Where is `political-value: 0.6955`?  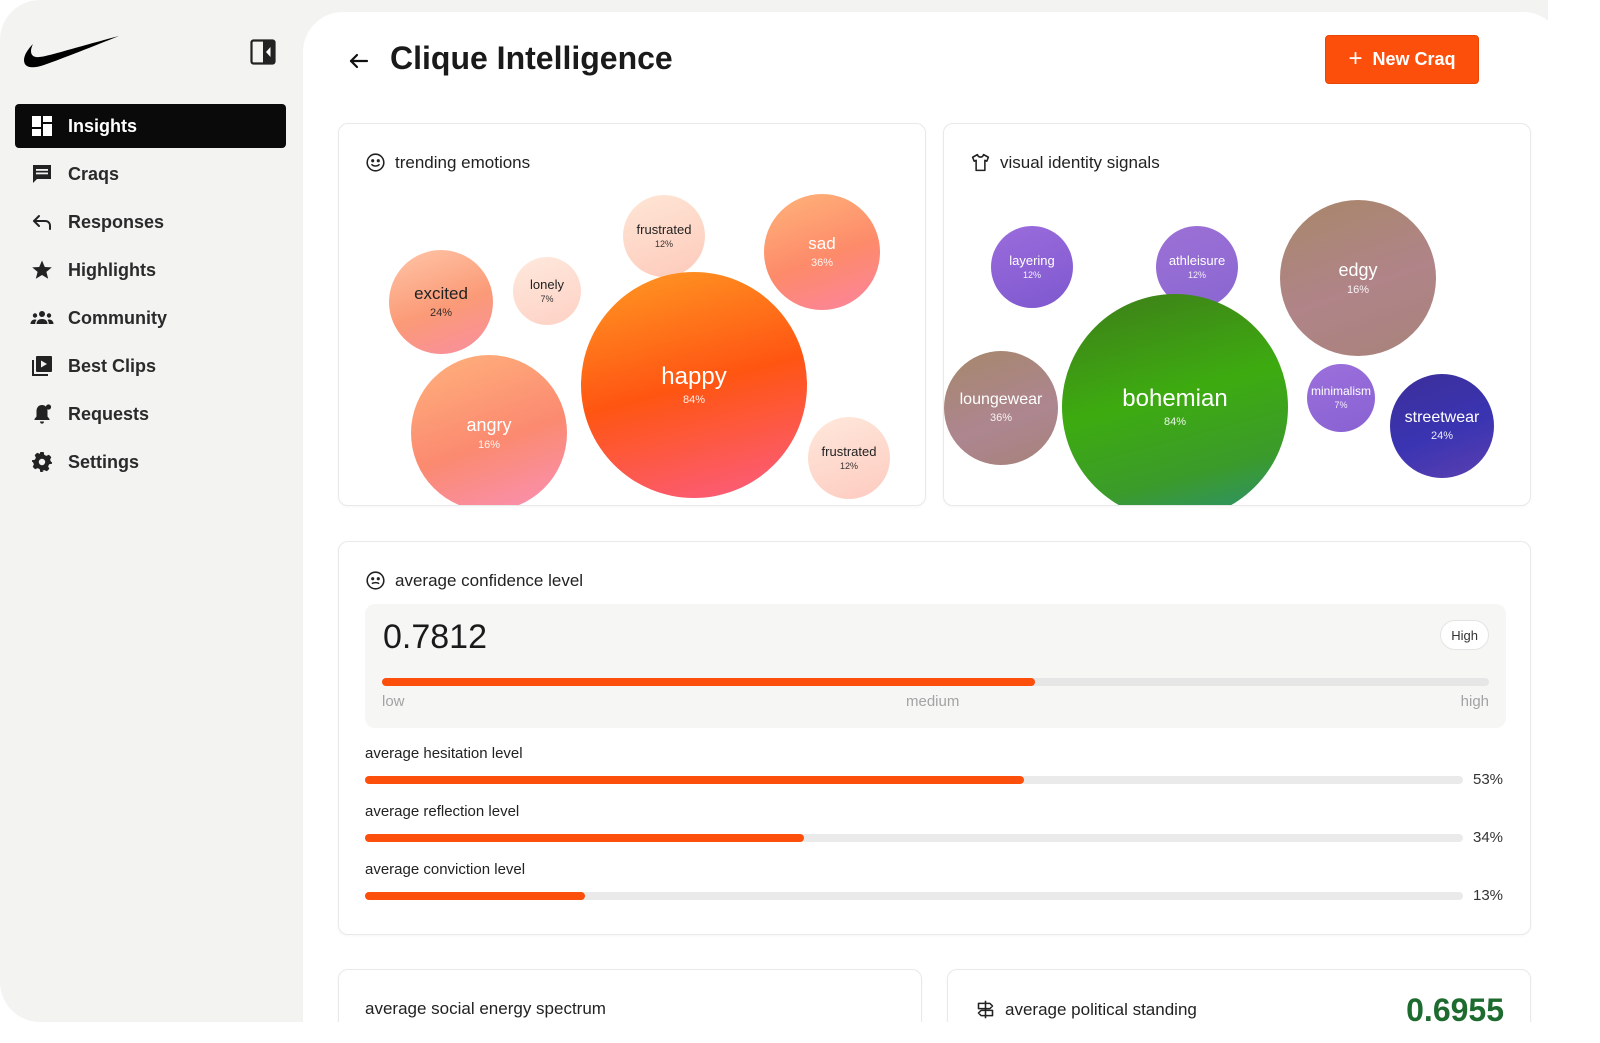
political-value: 0.6955 is located at coordinates (1455, 1007).